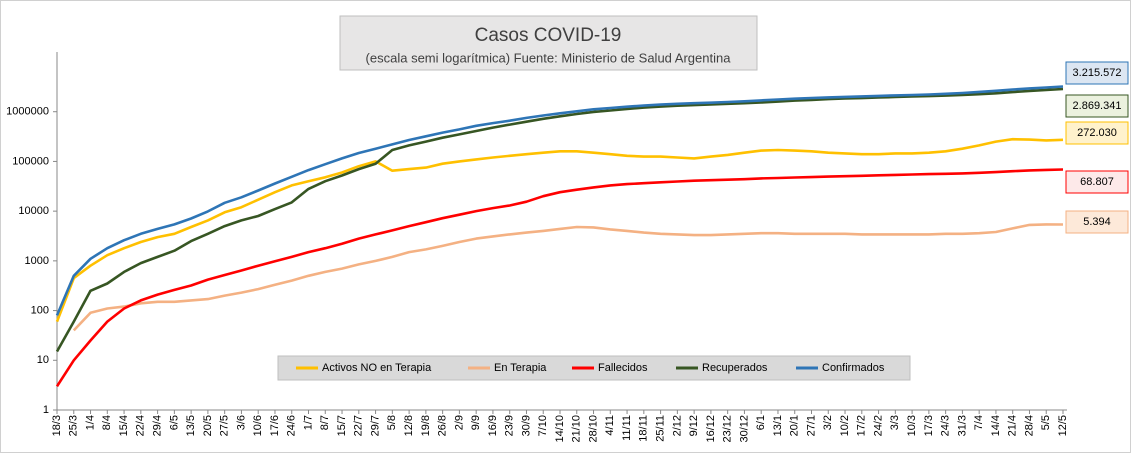 Image resolution: width=1131 pixels, height=453 pixels. I want to click on x-tick-label: 7/10, so click(543, 425).